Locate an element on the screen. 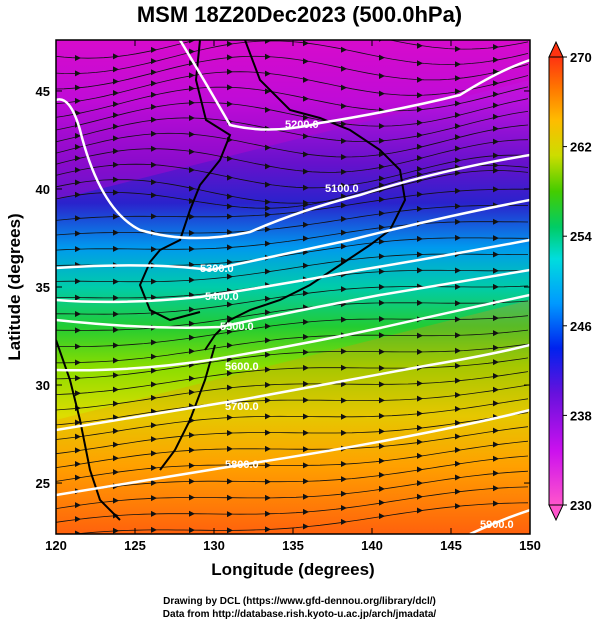 This screenshot has width=599, height=625. contour-label: 5700.0 is located at coordinates (242, 407).